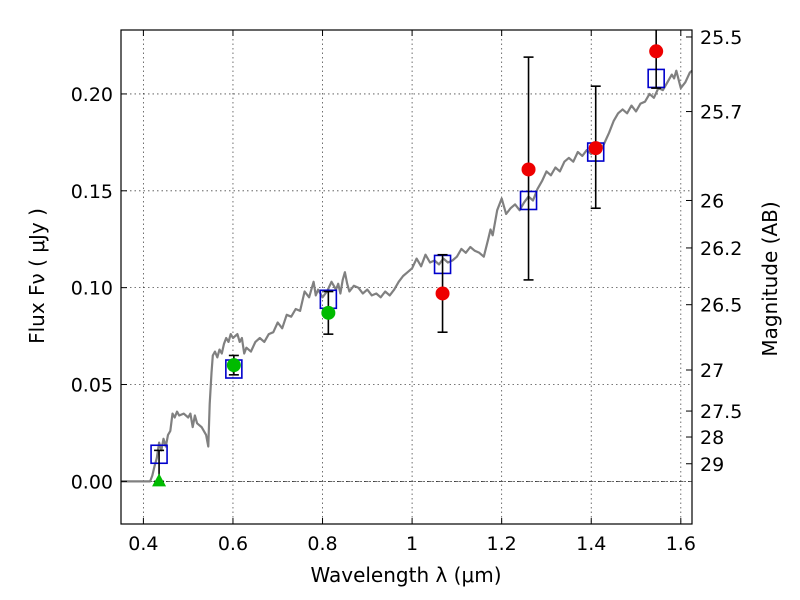 The height and width of the screenshot is (600, 800). Describe the element at coordinates (721, 249) in the screenshot. I see `magnitude-tick-label: 26.2` at that location.